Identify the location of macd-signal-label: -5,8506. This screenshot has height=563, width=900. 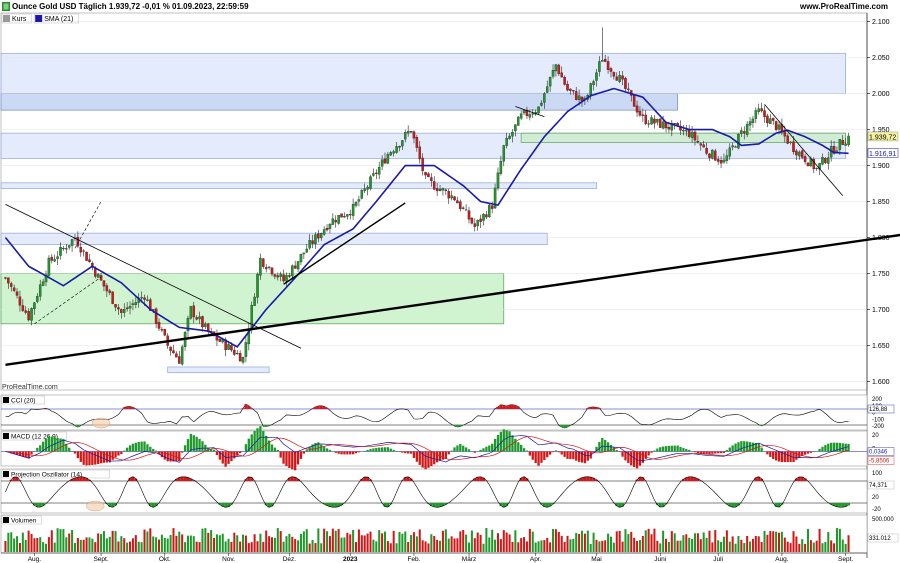
(879, 462).